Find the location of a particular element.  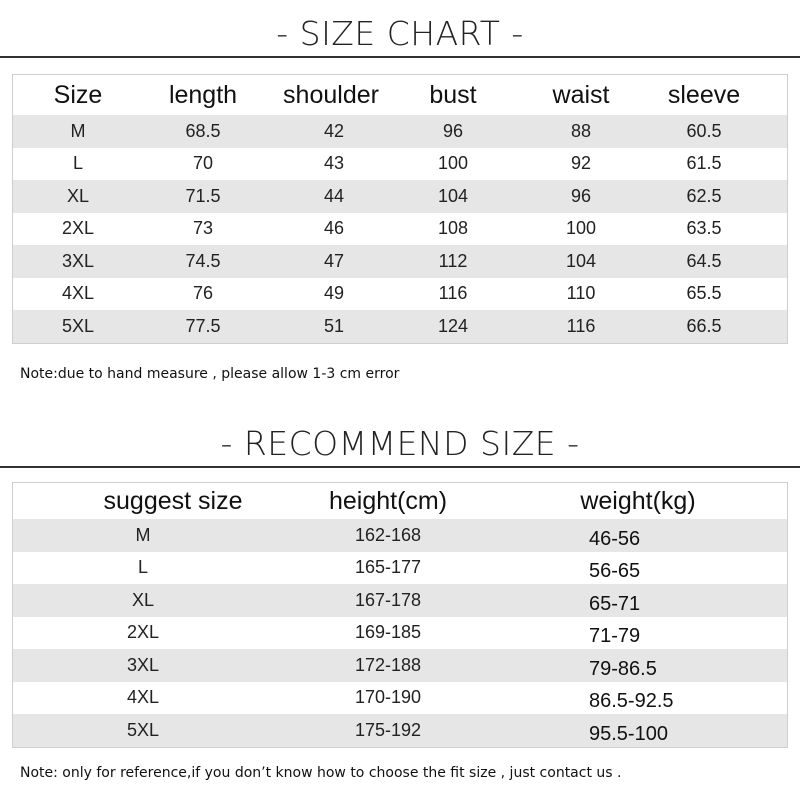

size-chart-cell-bust: 116 is located at coordinates (453, 293).